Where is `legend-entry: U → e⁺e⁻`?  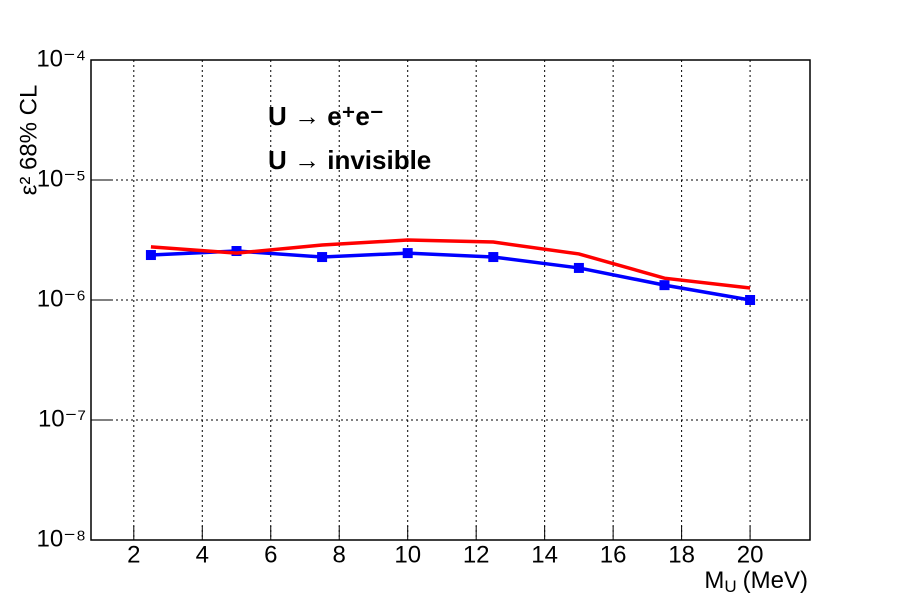 legend-entry: U → e⁺e⁻ is located at coordinates (326, 116).